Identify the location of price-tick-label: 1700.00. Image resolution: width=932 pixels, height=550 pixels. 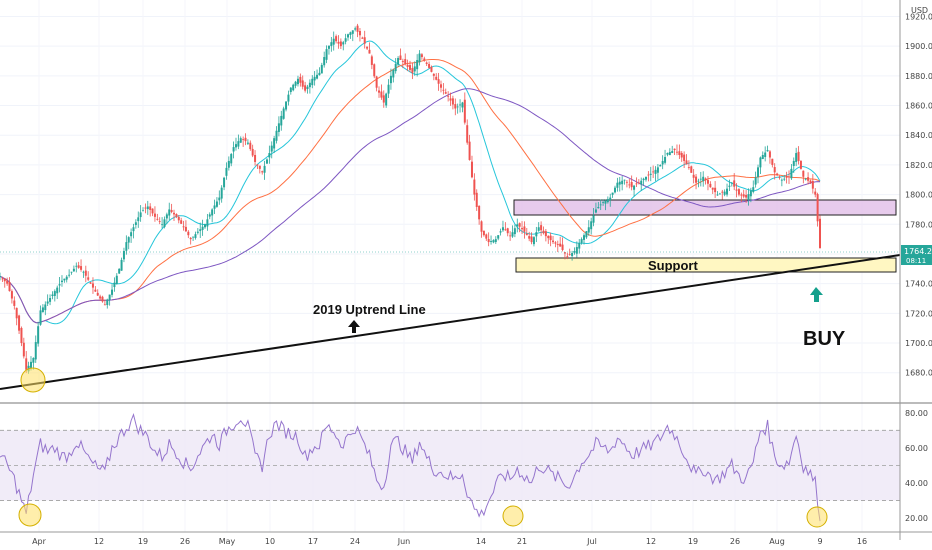
(918, 343).